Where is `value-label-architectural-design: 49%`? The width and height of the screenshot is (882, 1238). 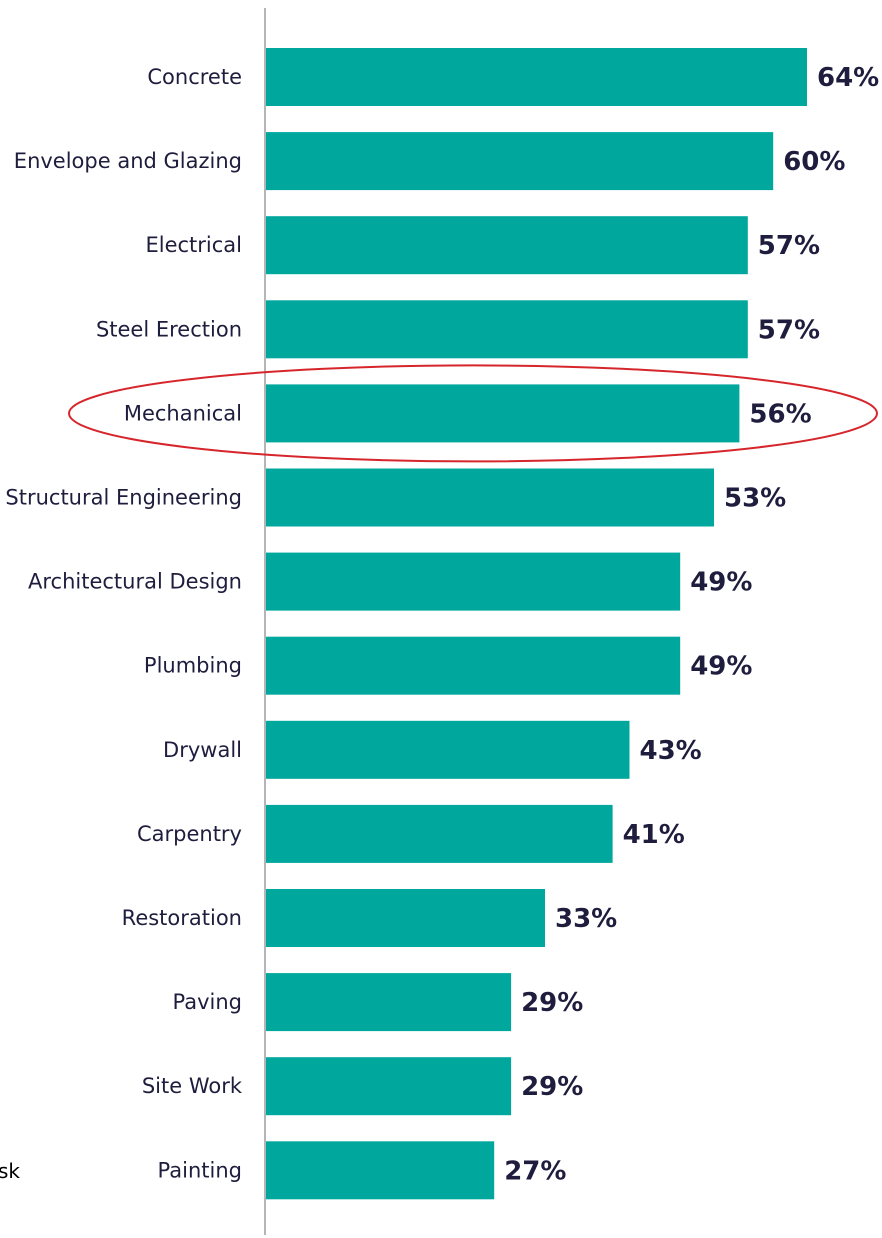
value-label-architectural-design: 49% is located at coordinates (721, 583).